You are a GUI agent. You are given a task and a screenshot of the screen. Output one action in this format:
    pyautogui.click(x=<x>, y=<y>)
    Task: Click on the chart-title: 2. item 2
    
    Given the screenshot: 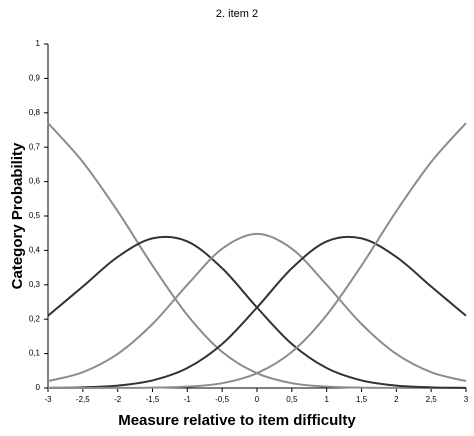 What is the action you would take?
    pyautogui.click(x=237, y=14)
    